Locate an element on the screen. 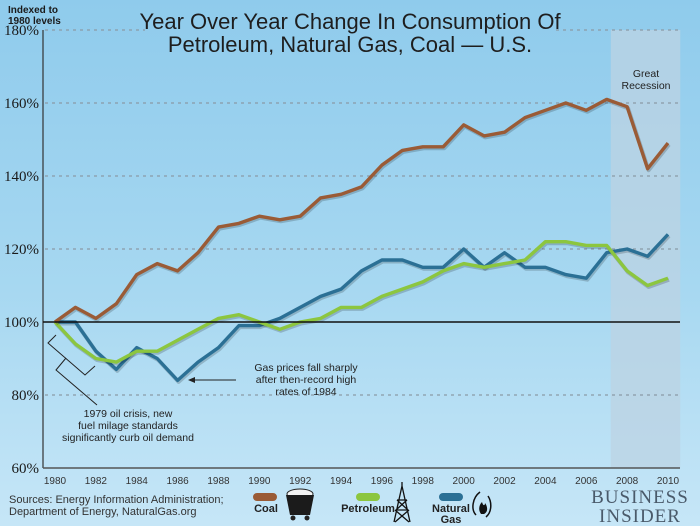 This screenshot has width=700, height=527. gas-annotation-line-3: rates of 1984 is located at coordinates (306, 392).